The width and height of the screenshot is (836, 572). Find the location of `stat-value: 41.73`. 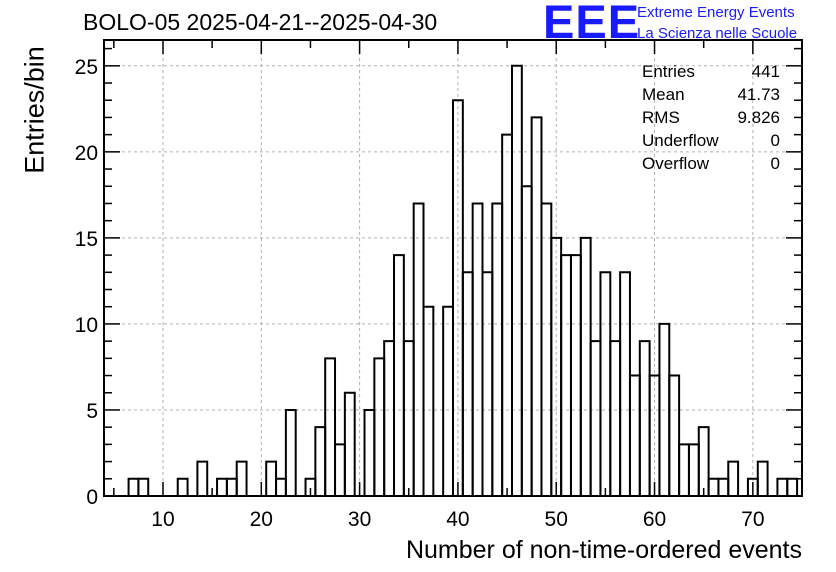

stat-value: 41.73 is located at coordinates (758, 94).